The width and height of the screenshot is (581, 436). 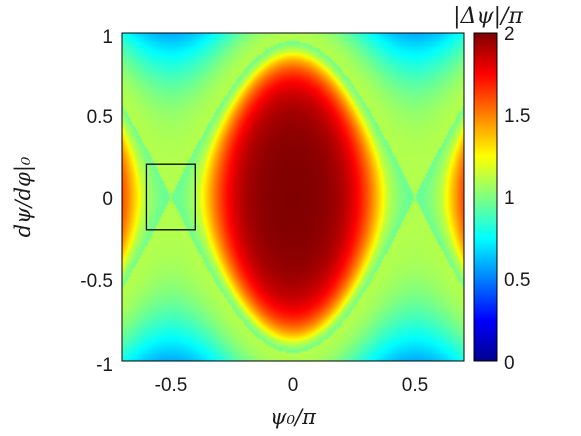 I want to click on y-tick-label: 0.5, so click(x=100, y=117).